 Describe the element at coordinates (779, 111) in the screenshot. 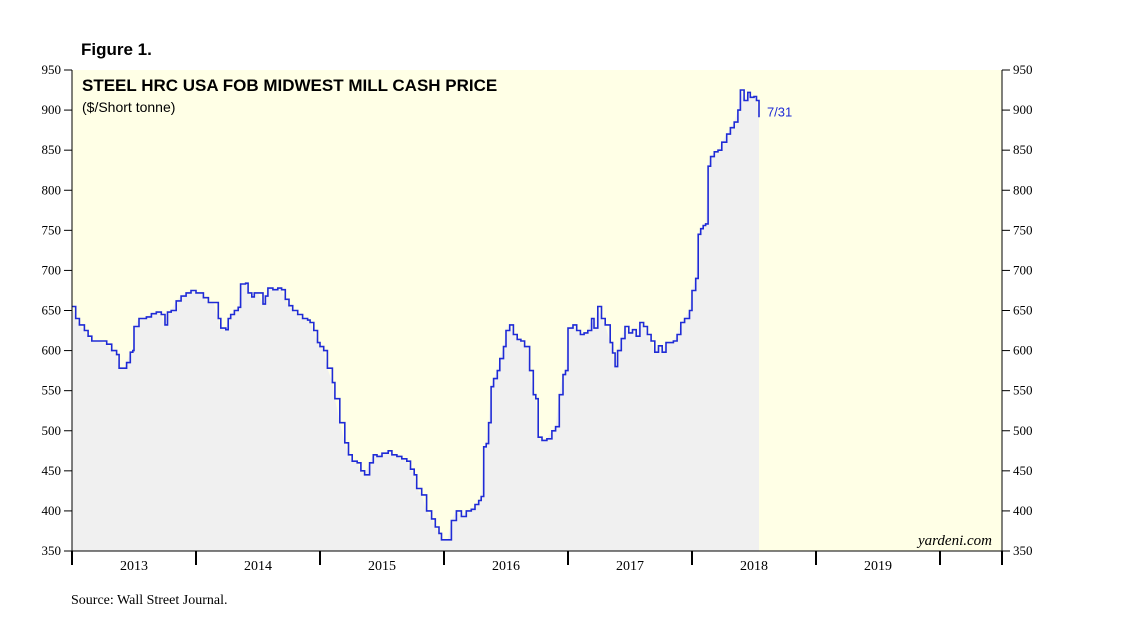

I see `end-date-label: 7/31` at that location.